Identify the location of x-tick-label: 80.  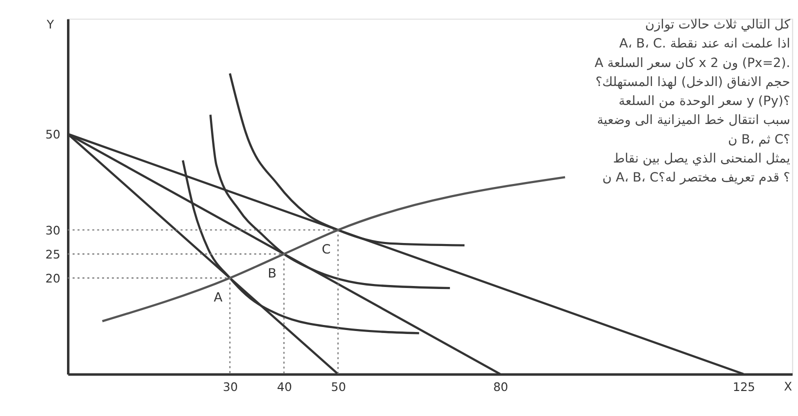
(500, 387).